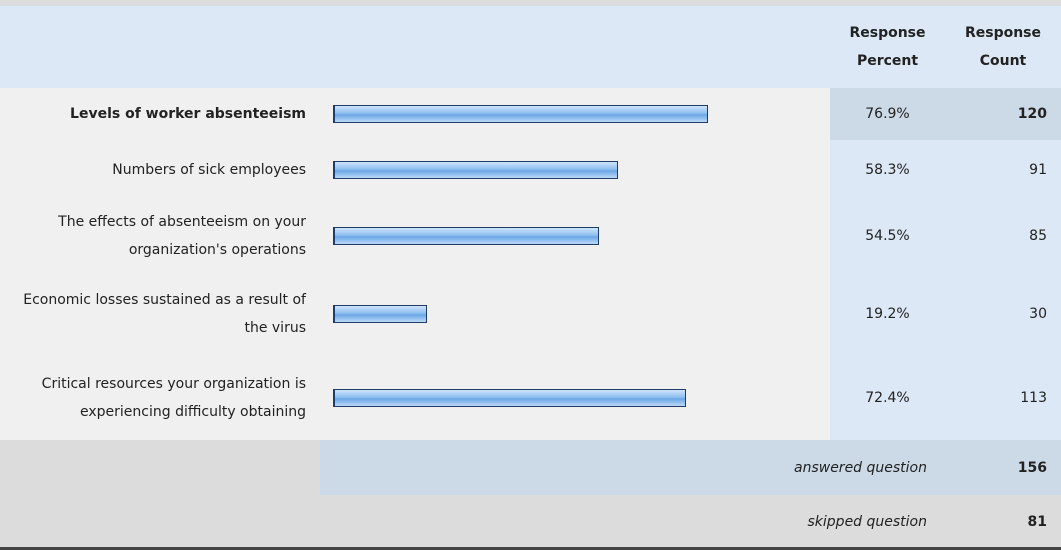  I want to click on percent-header: Response Percent, so click(887, 47).